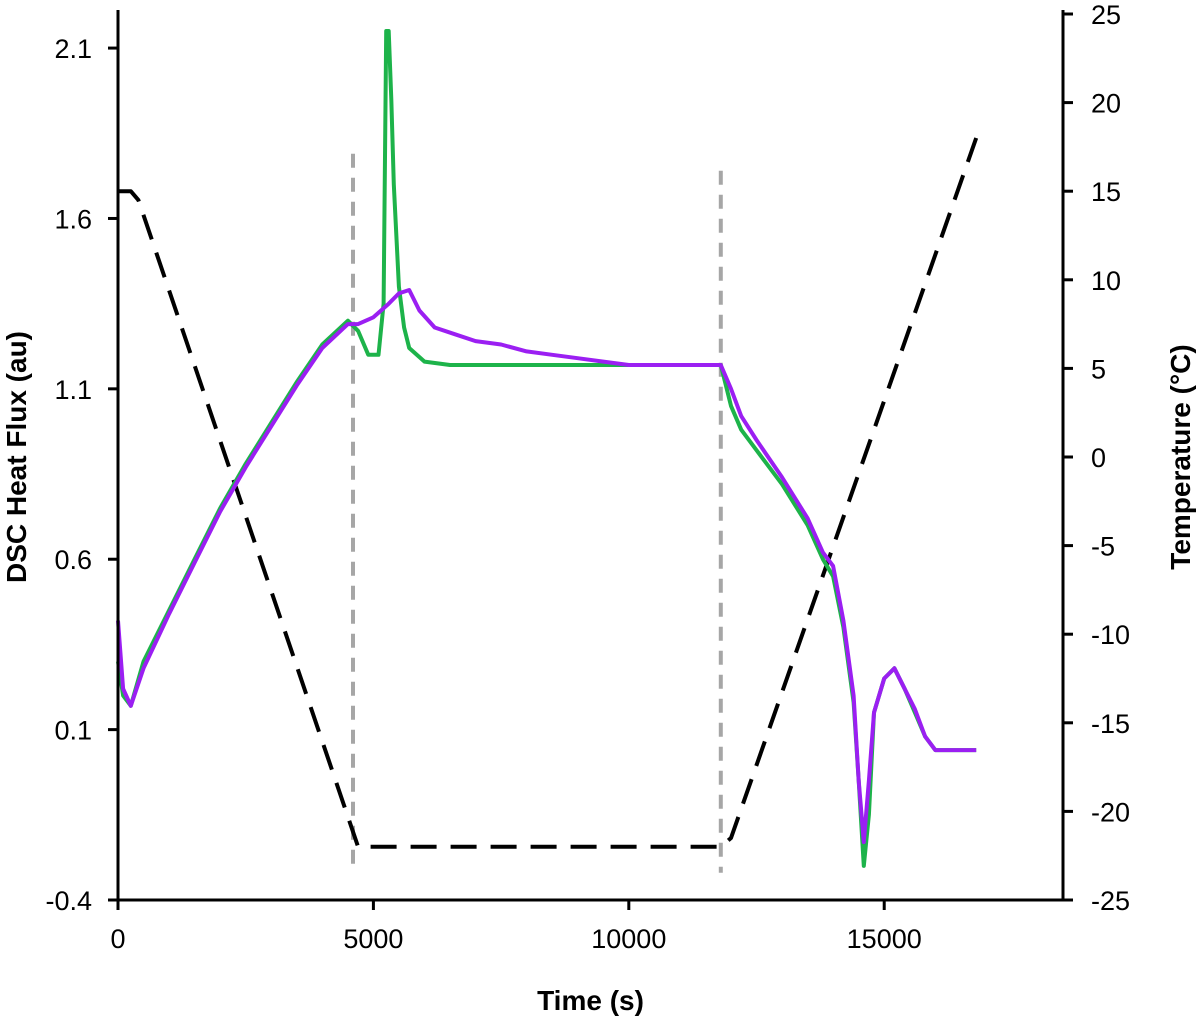  Describe the element at coordinates (1106, 104) in the screenshot. I see `y-right-tick-label: 20` at that location.